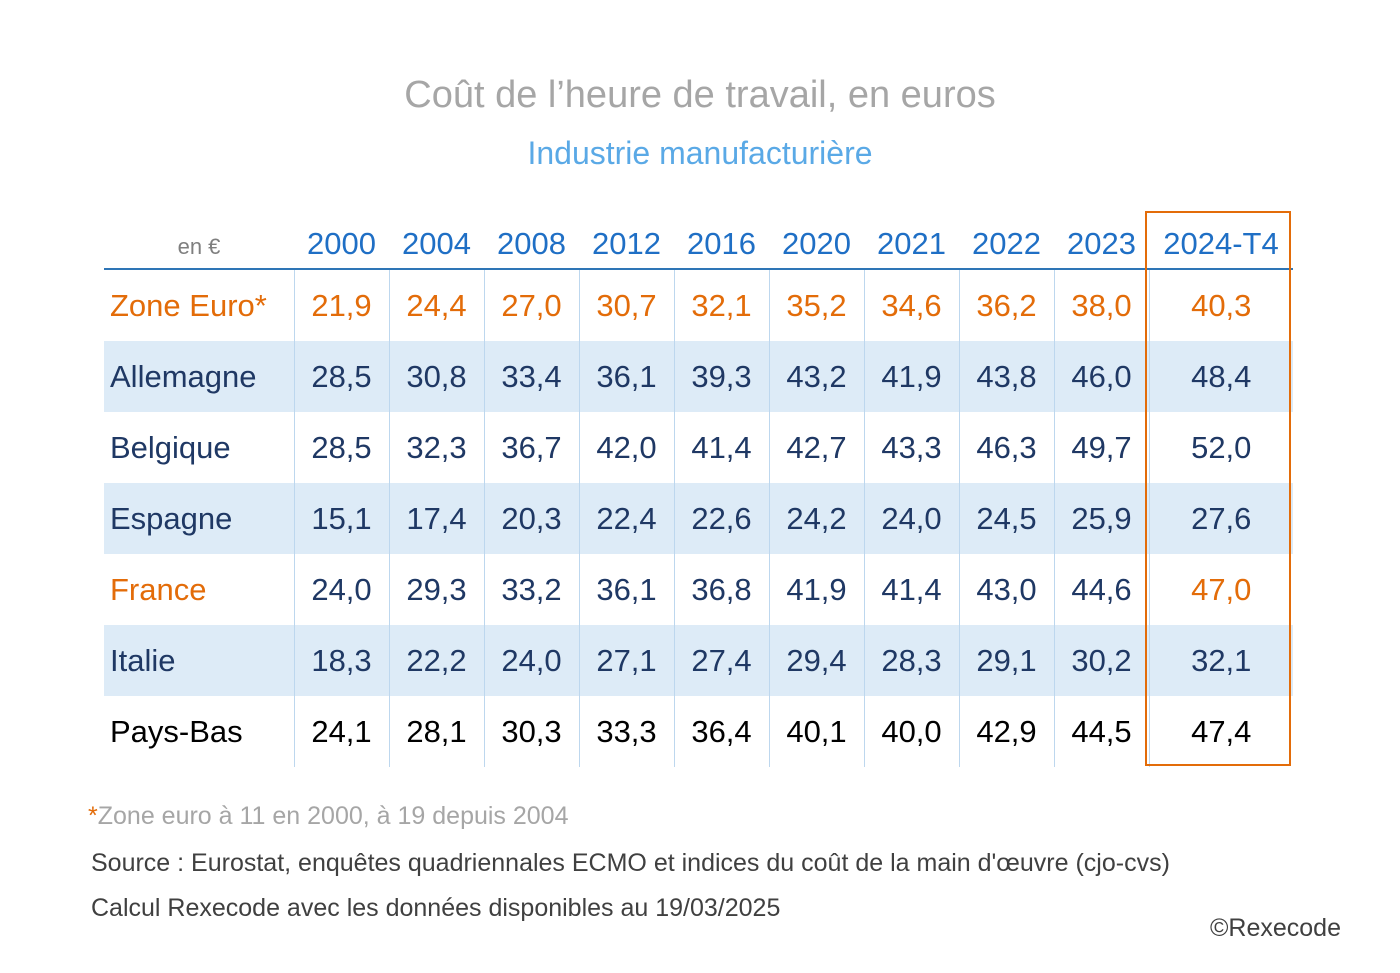 The width and height of the screenshot is (1400, 973). I want to click on table-cell: 30,2, so click(1101, 660).